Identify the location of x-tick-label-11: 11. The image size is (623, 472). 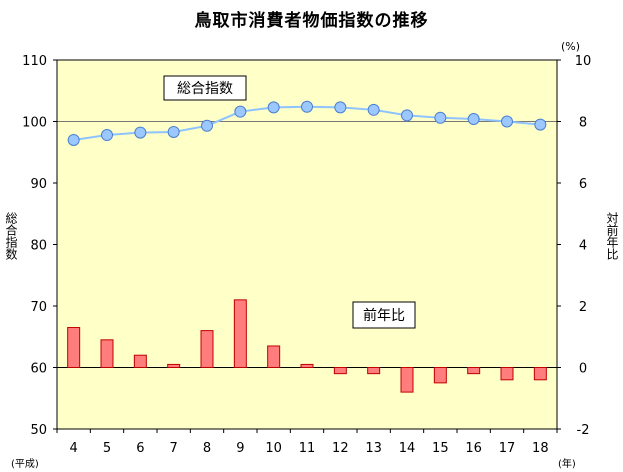
(307, 448).